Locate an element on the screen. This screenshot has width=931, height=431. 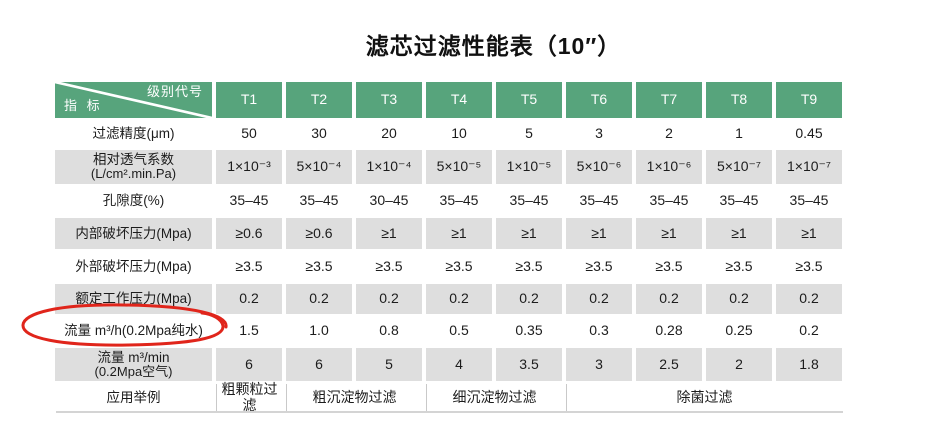
application-cell: 粗沉淀物过滤 is located at coordinates (354, 397).